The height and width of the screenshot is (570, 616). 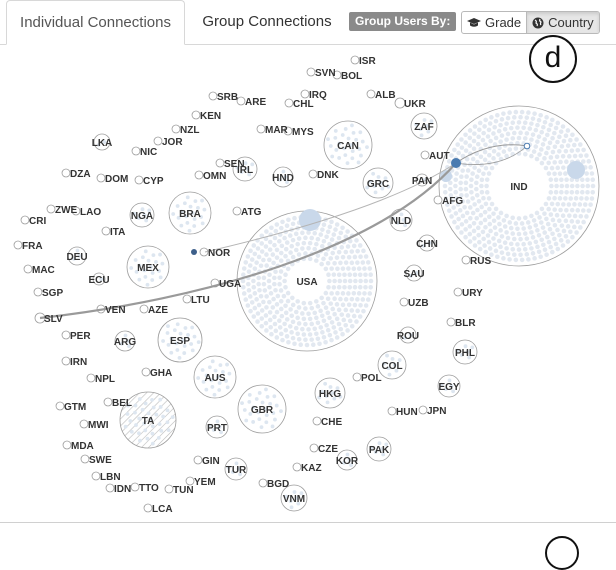 I want to click on country-bubble-zaf, so click(x=424, y=126).